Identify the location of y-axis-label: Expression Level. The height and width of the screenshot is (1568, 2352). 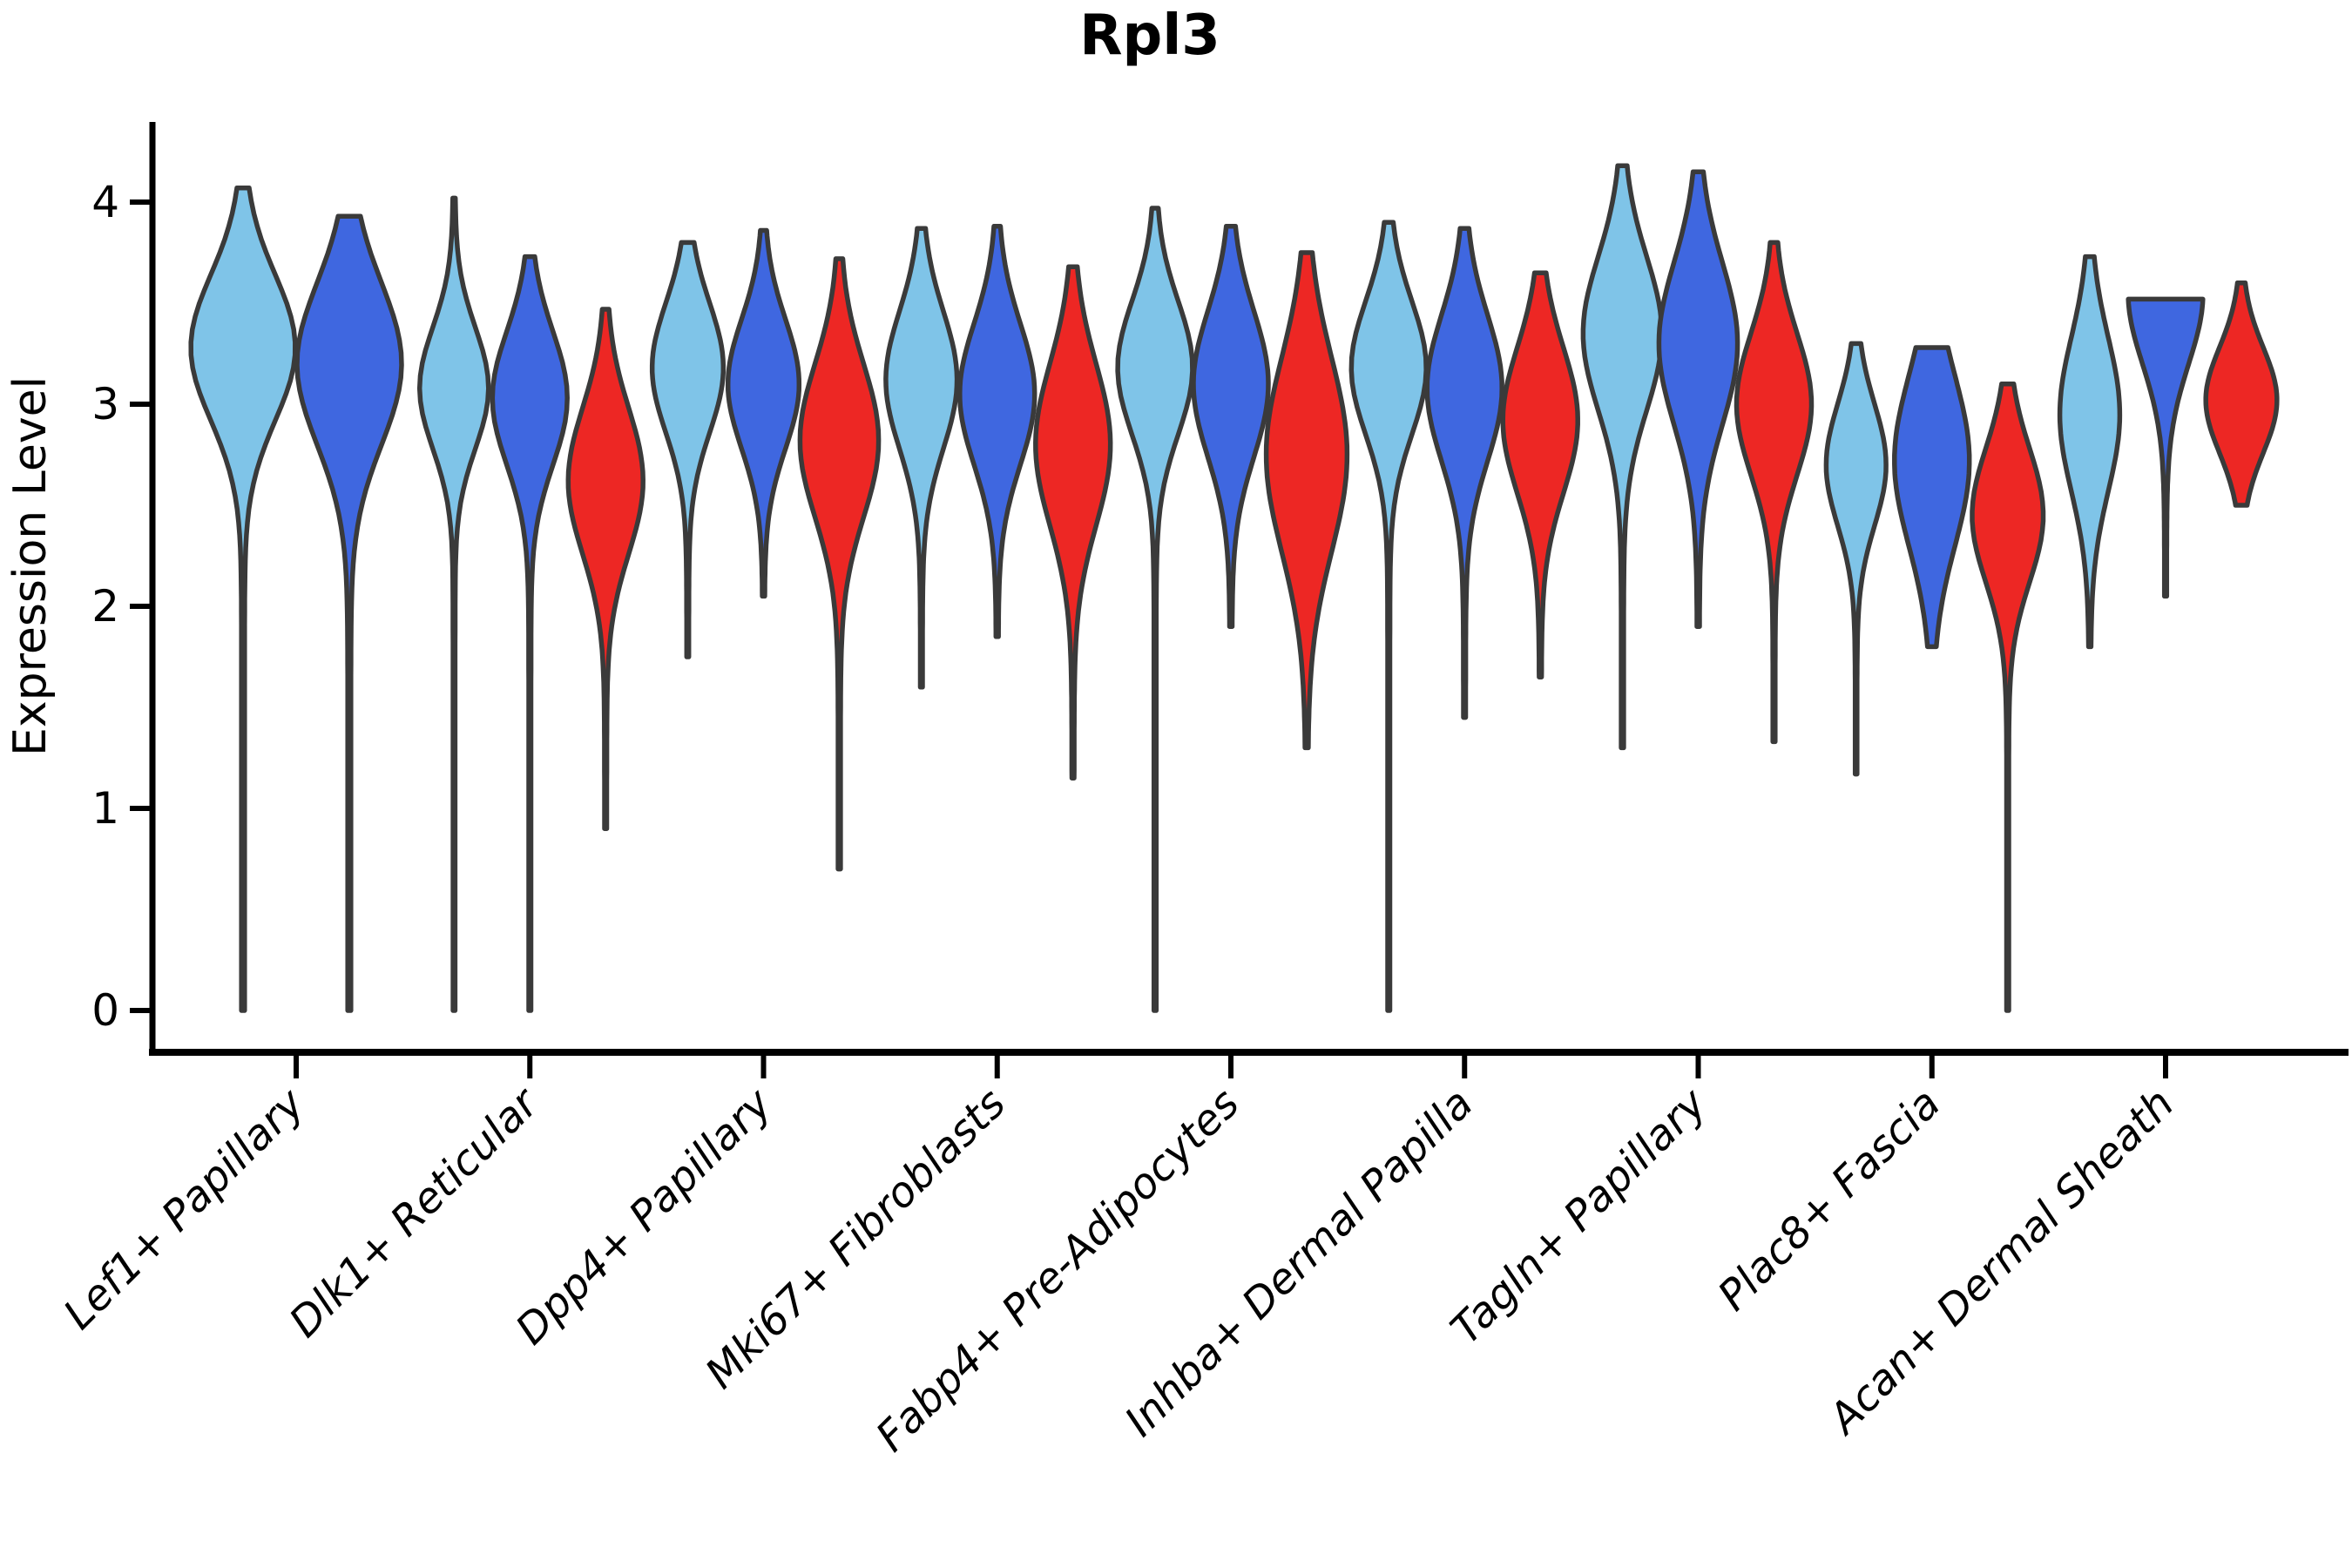
(31, 566).